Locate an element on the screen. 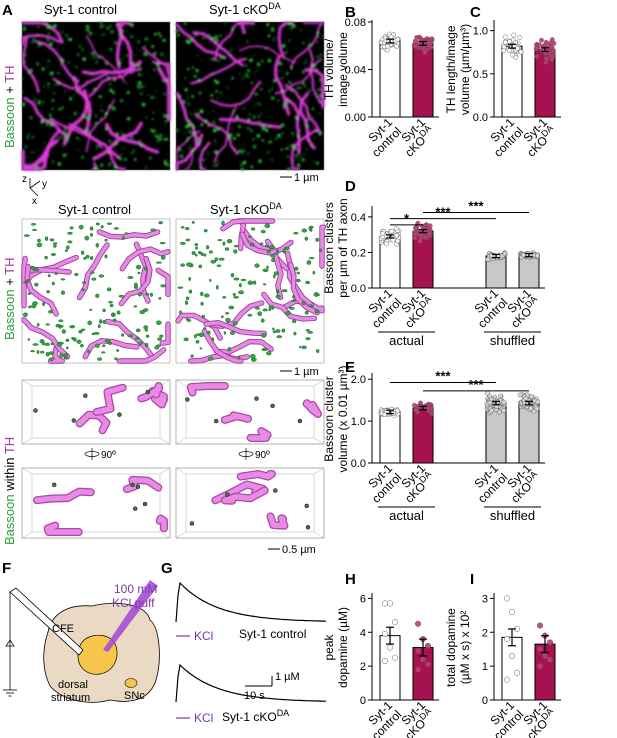  panel-letter-h: H is located at coordinates (350, 579).